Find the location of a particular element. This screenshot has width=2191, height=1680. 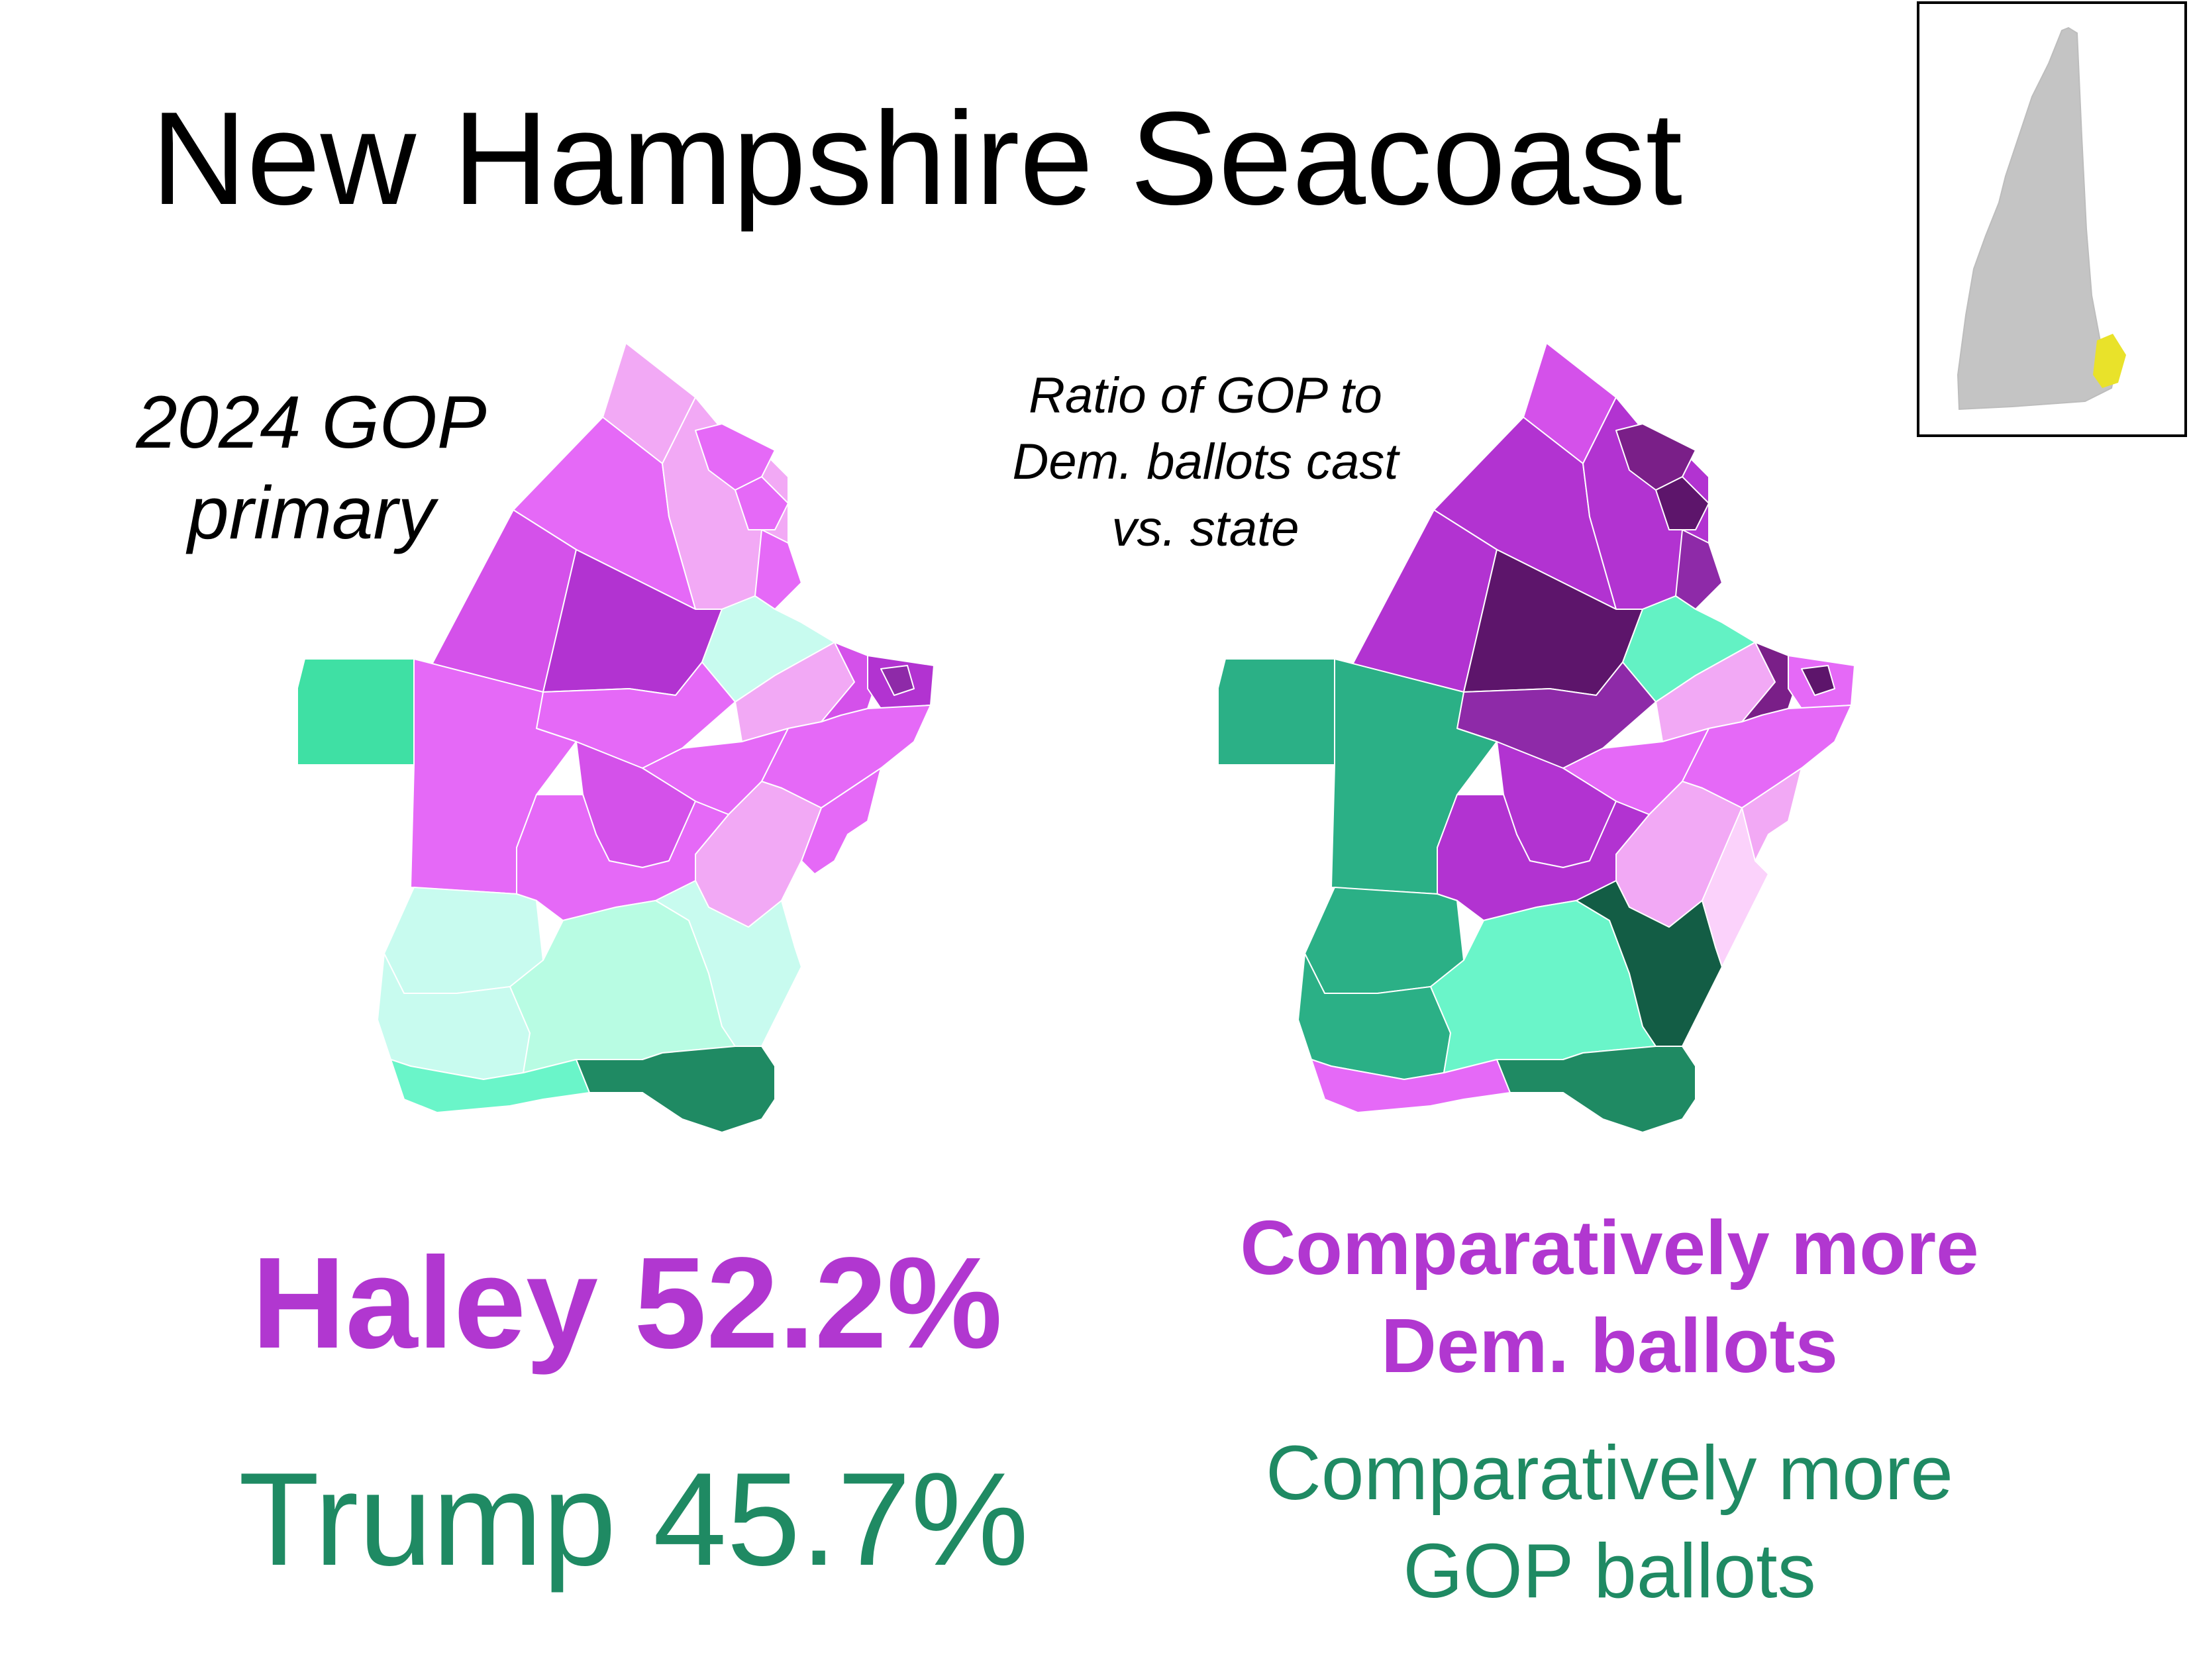

ballot-ratio-map is located at coordinates (1537, 737).